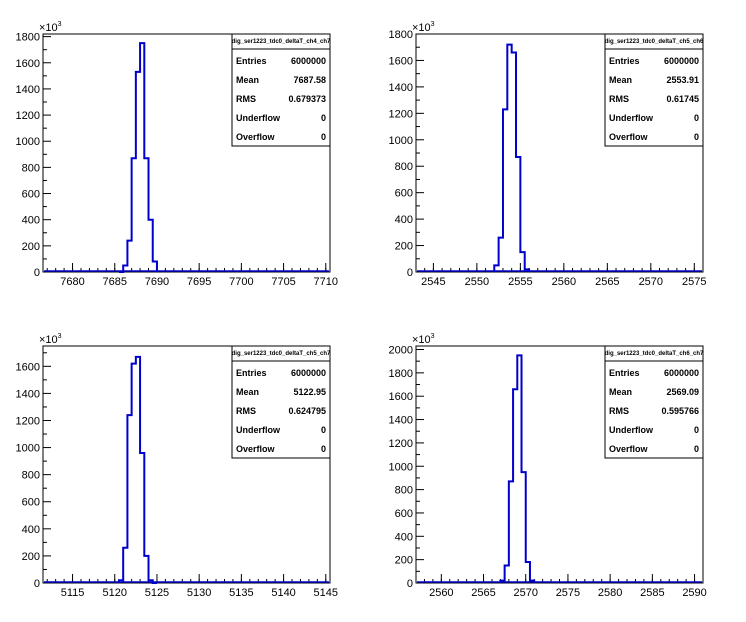 The width and height of the screenshot is (746, 622). Describe the element at coordinates (307, 99) in the screenshot. I see `stats-rms-value: 0.679373` at that location.